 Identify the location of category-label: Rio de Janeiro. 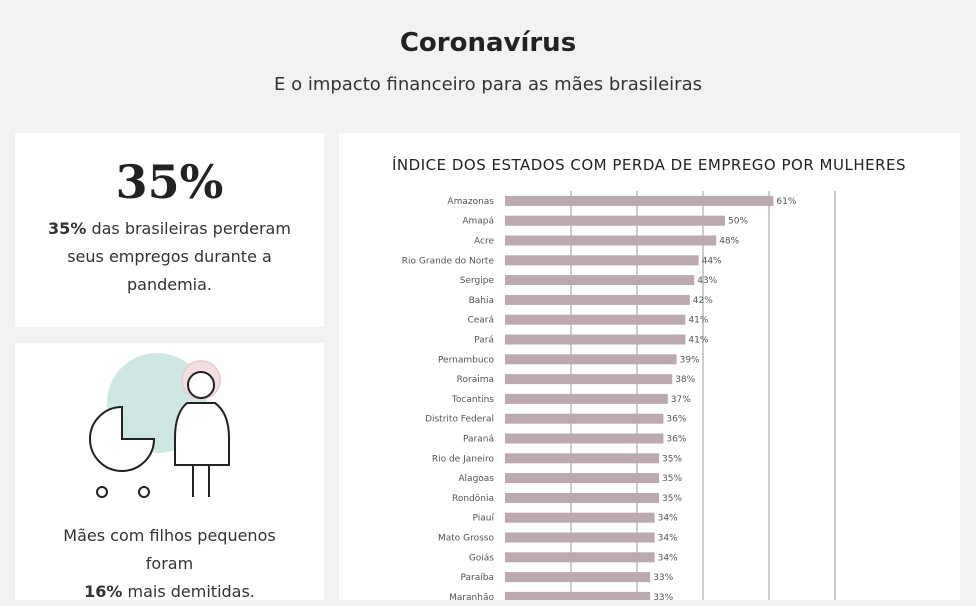
(463, 459).